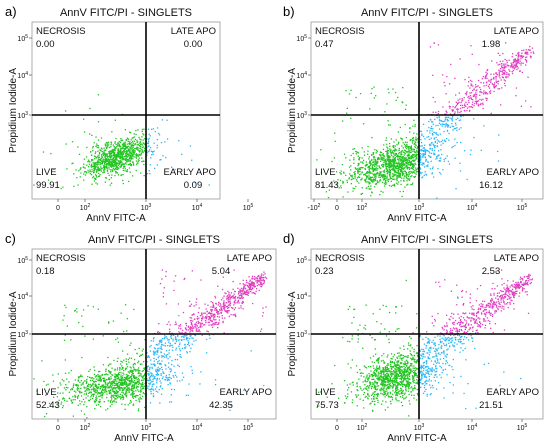 The image size is (550, 445). What do you see at coordinates (193, 31) in the screenshot?
I see `quadrant-name: LATE APO` at bounding box center [193, 31].